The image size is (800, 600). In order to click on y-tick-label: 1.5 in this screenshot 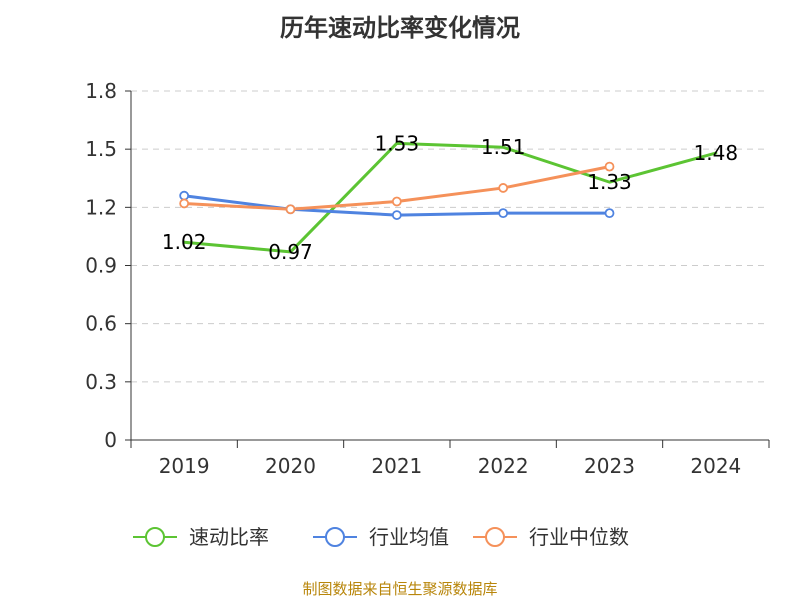, I will do `click(101, 149)`.